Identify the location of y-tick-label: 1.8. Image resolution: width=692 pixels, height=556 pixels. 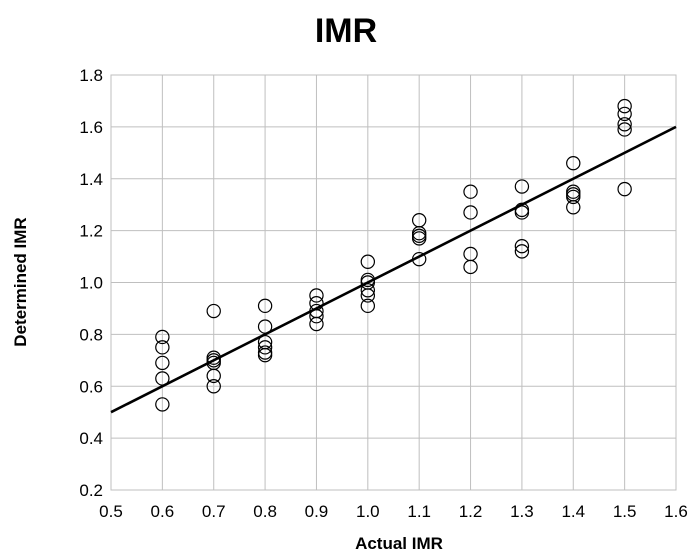
(91, 75).